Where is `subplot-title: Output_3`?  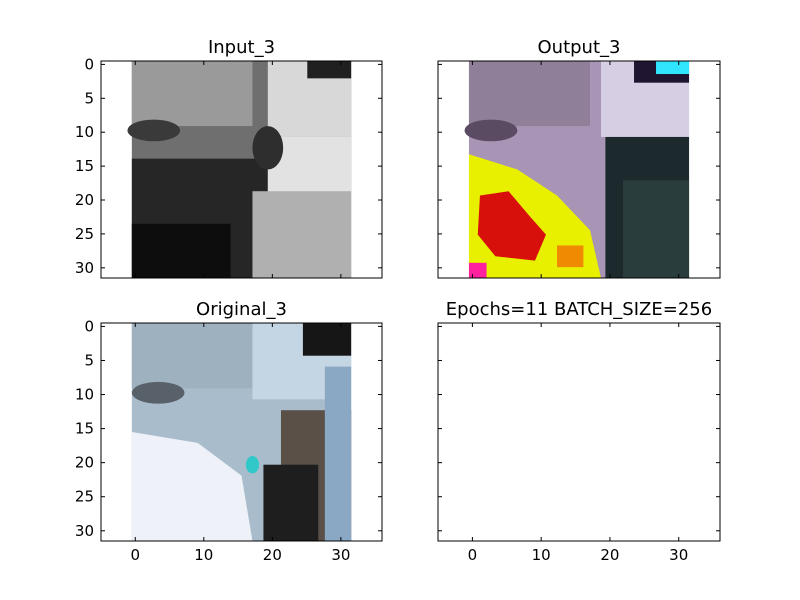 subplot-title: Output_3 is located at coordinates (579, 47).